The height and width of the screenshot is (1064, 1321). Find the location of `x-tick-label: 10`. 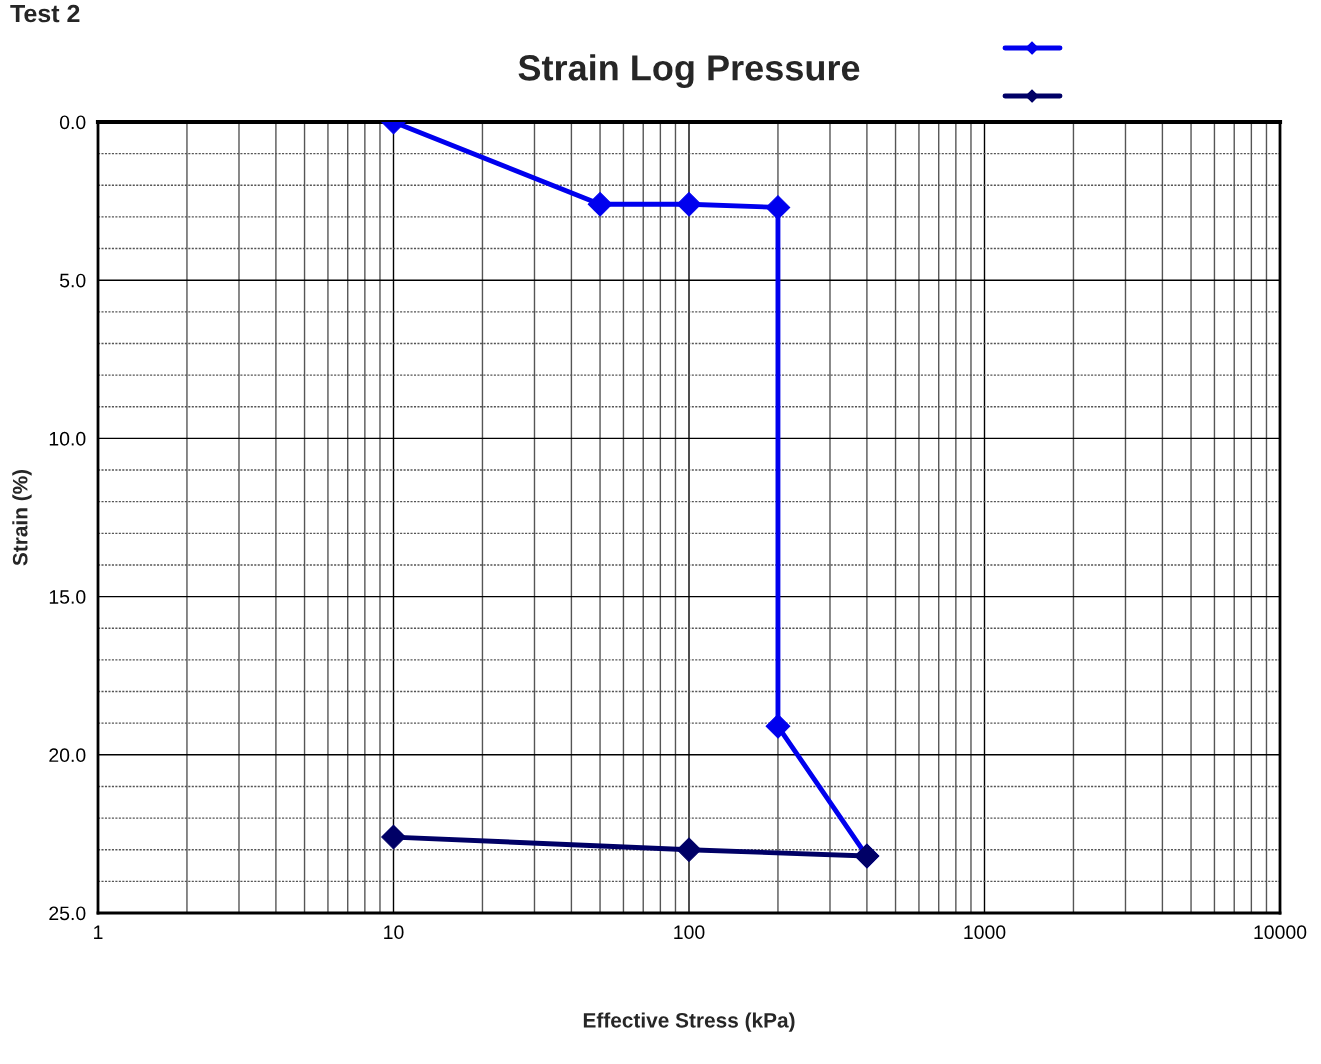

x-tick-label: 10 is located at coordinates (394, 932).